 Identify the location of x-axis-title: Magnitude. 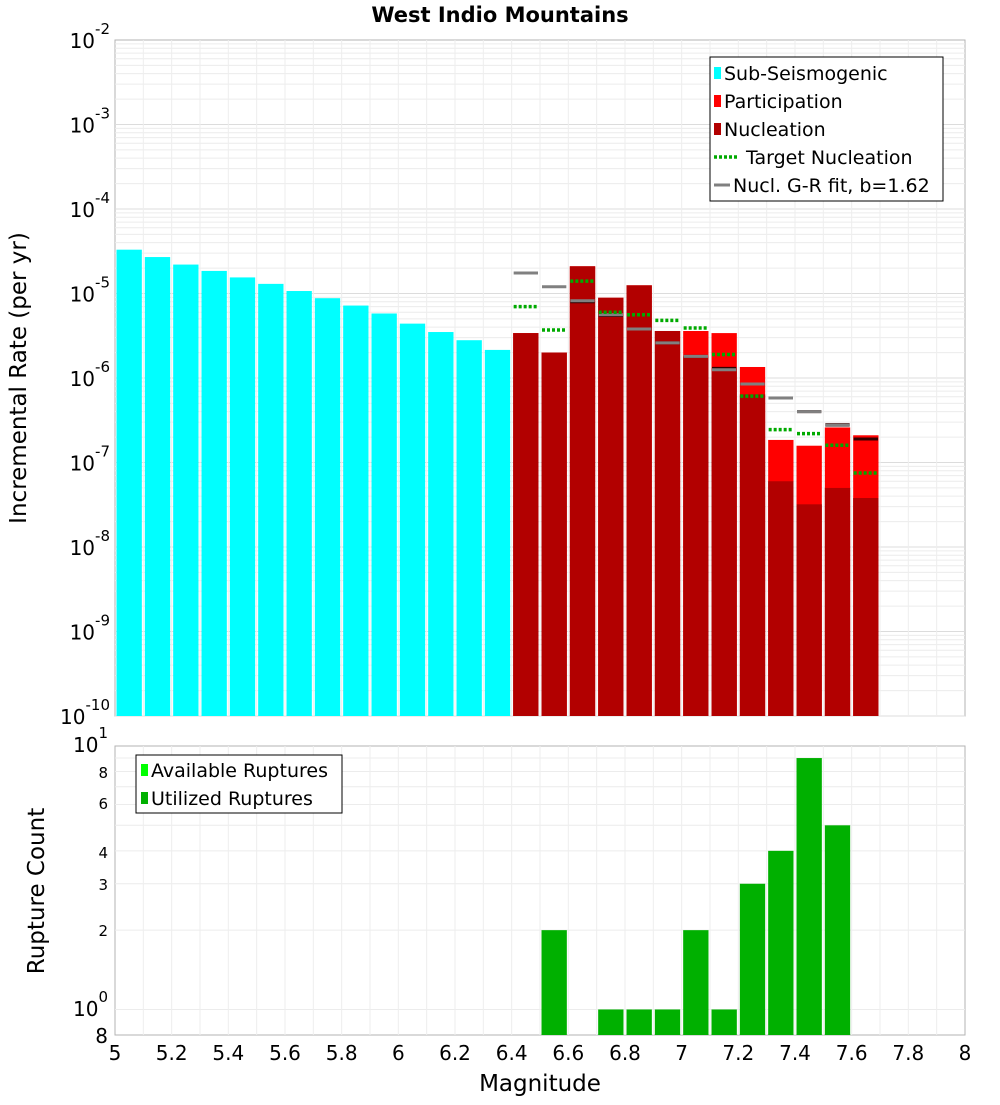
(540, 1084).